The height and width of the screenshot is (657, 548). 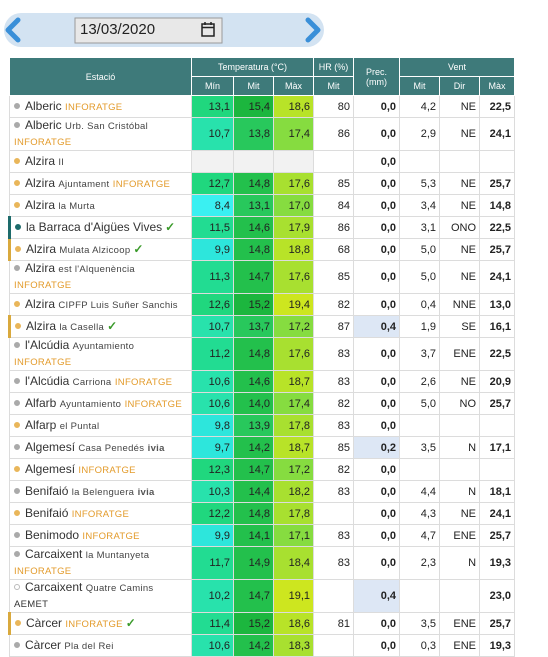 I want to click on value-cell: 13,1, so click(x=212, y=106).